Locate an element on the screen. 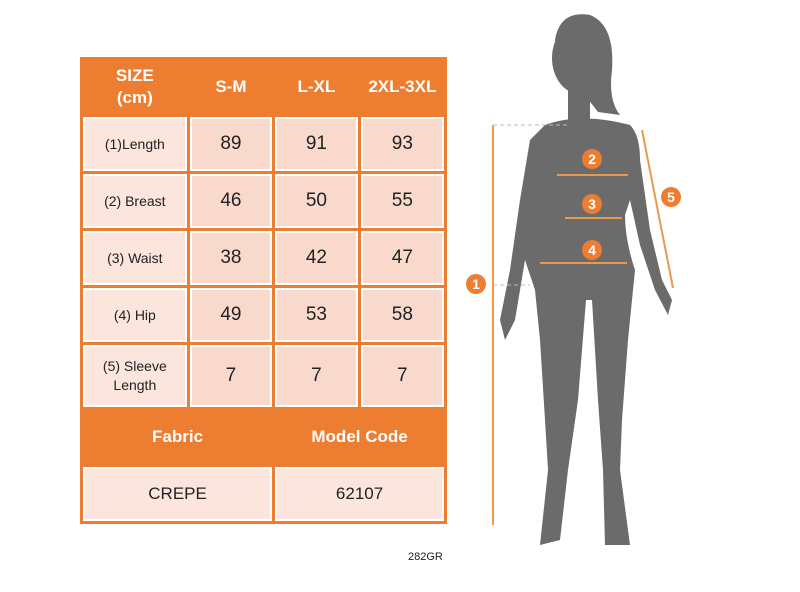 The height and width of the screenshot is (592, 800). cell-value: 50 is located at coordinates (316, 201).